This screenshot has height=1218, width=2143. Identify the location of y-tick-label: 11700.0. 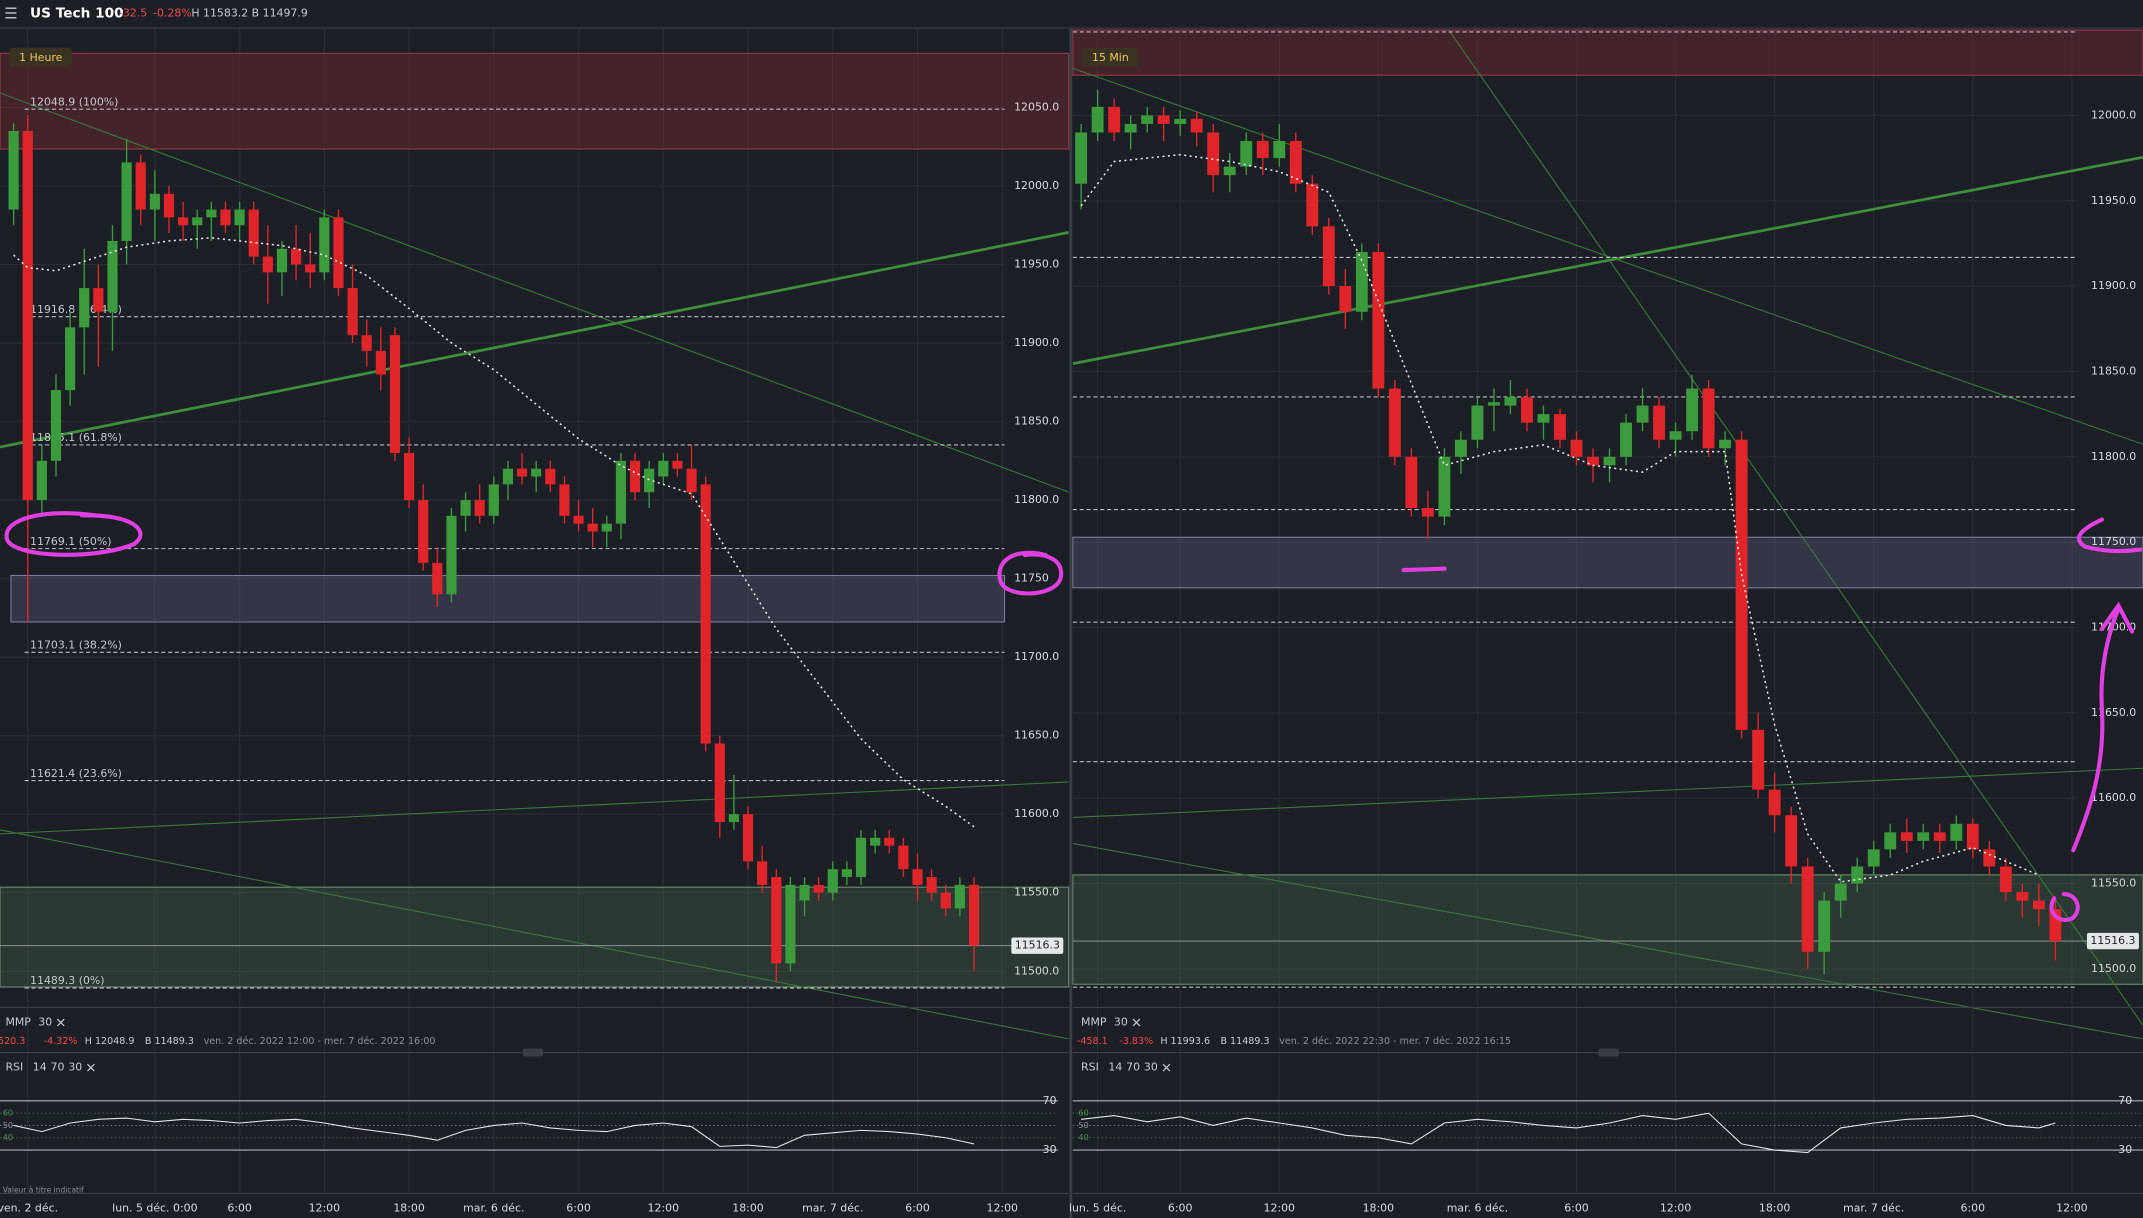
(1036, 656).